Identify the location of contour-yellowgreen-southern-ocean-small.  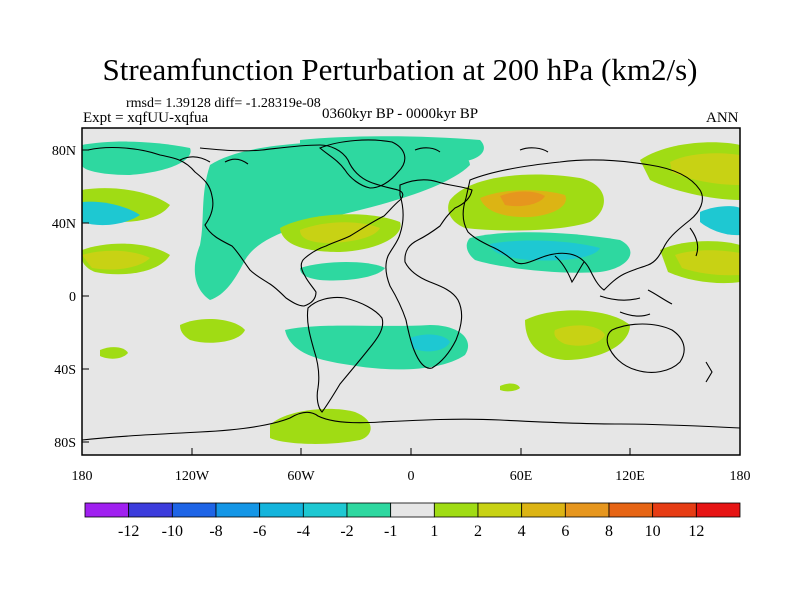
(510, 387).